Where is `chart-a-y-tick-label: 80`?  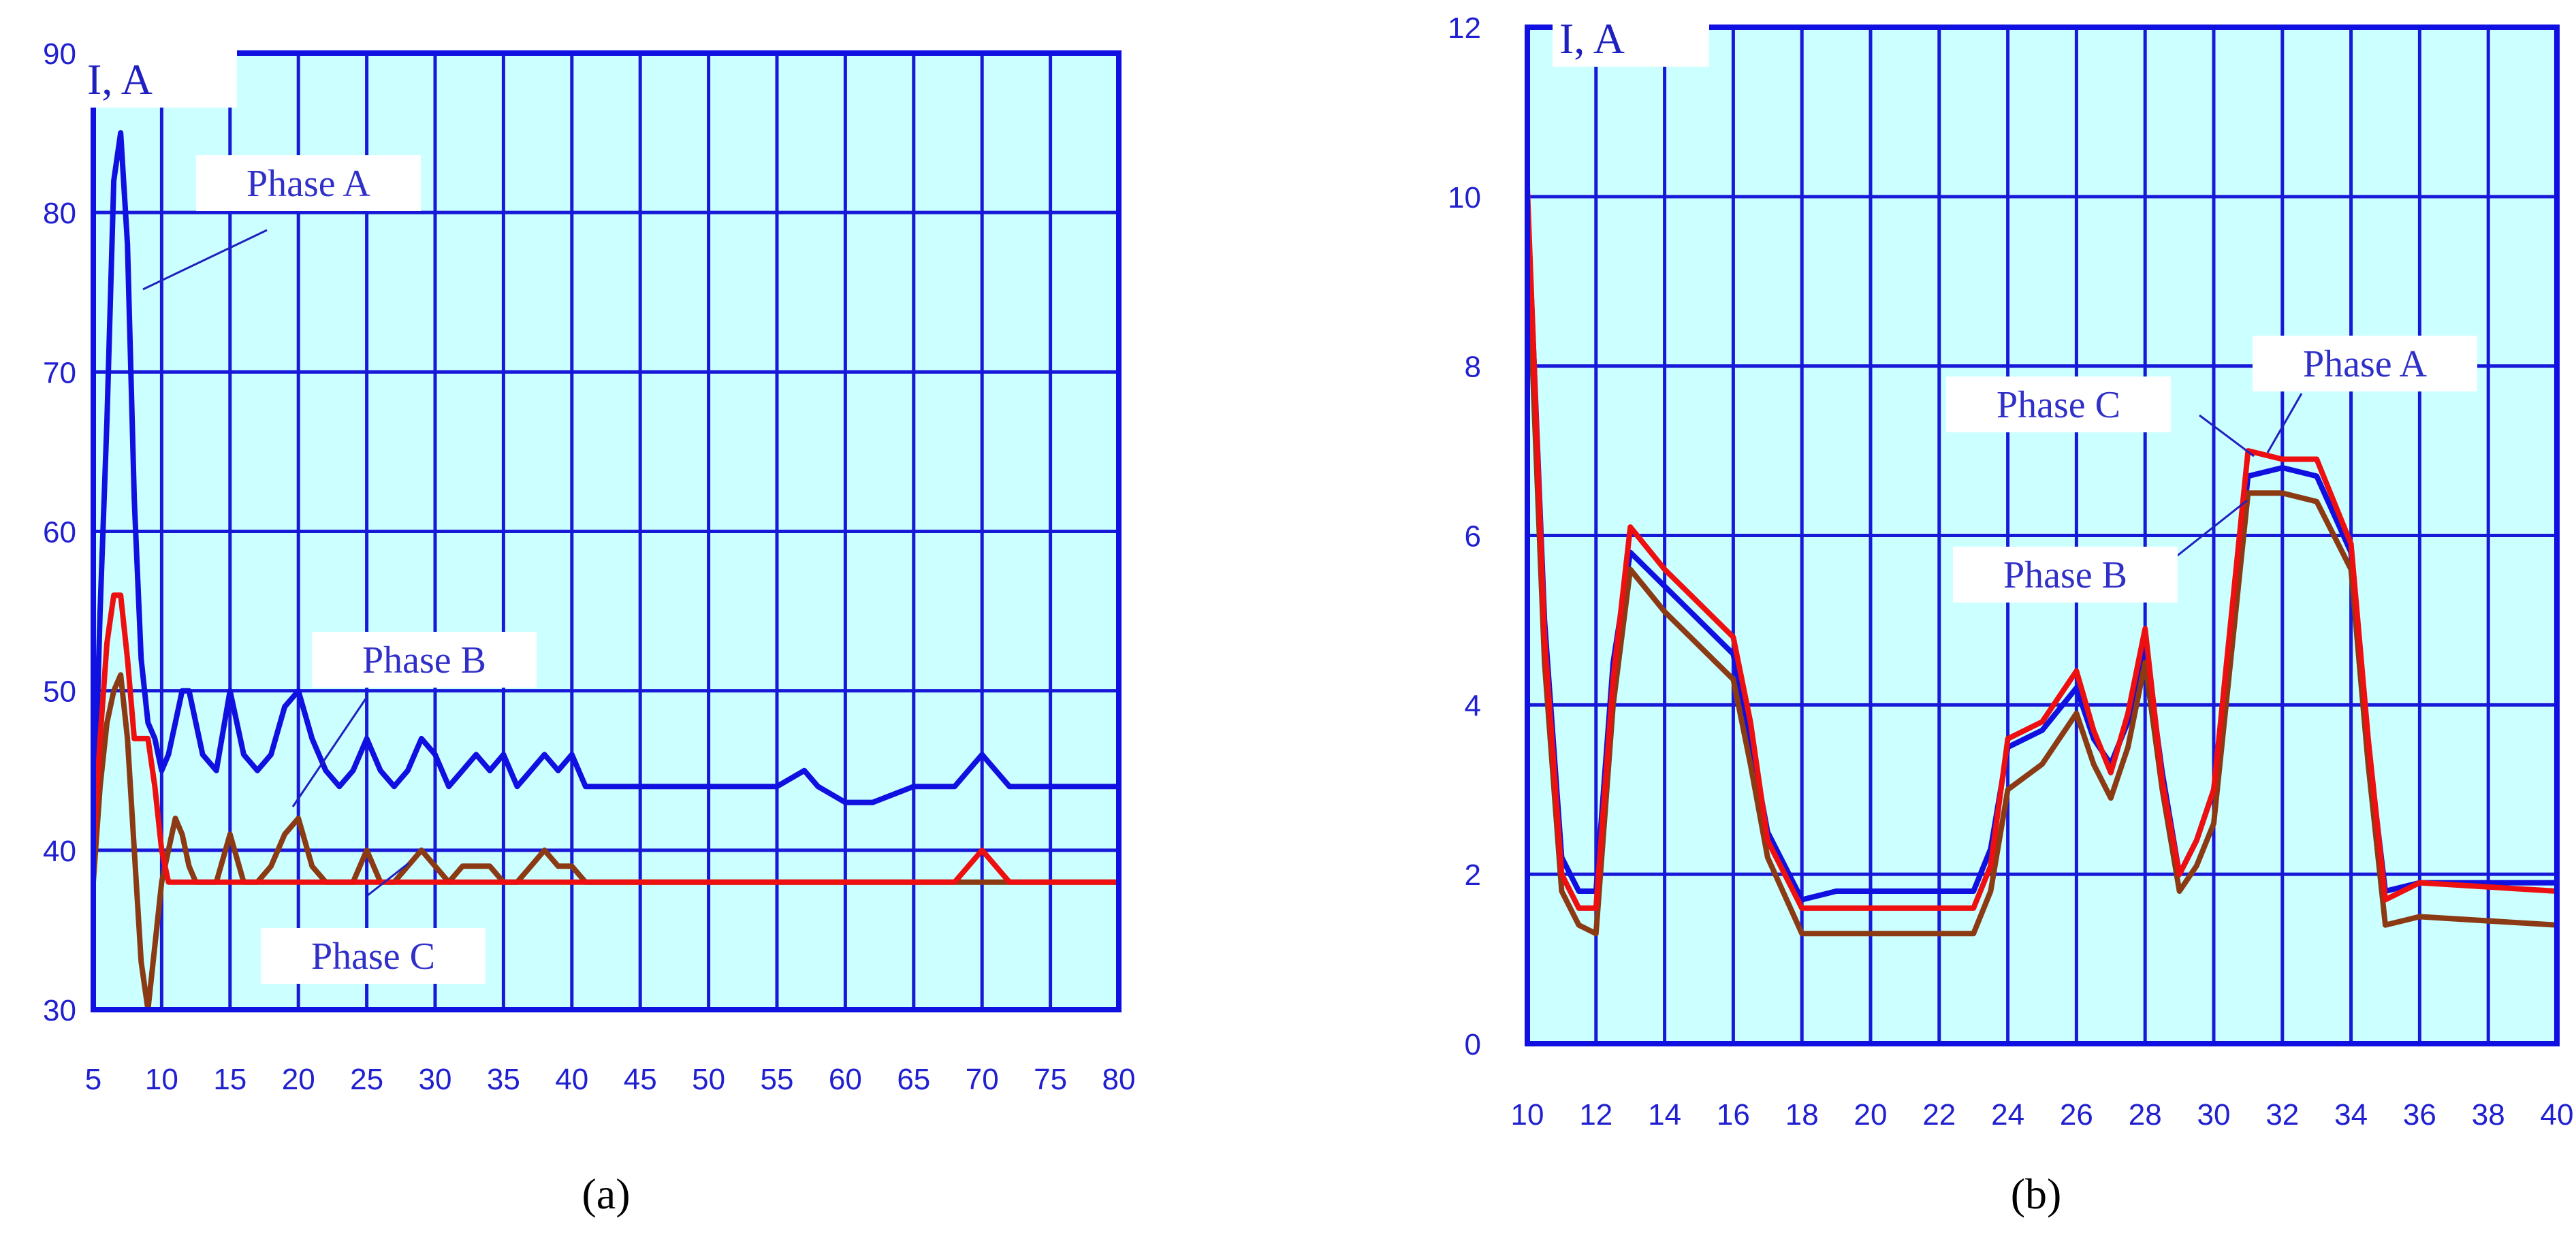
chart-a-y-tick-label: 80 is located at coordinates (59, 213).